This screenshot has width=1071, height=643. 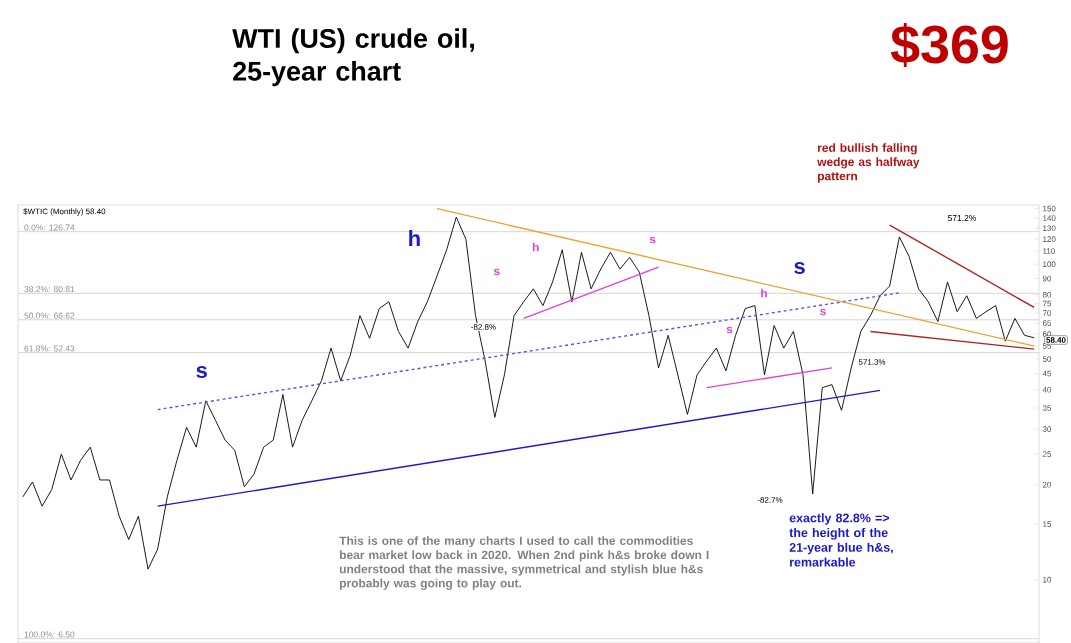 What do you see at coordinates (949, 44) in the screenshot?
I see `text: $369` at bounding box center [949, 44].